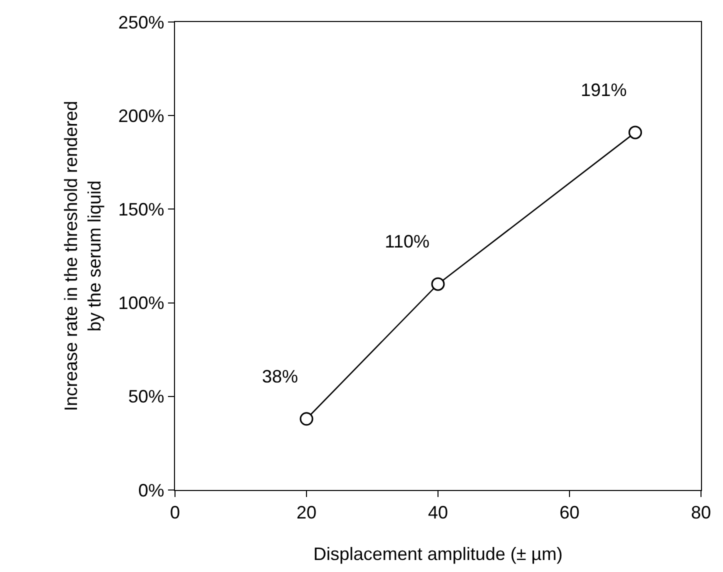 The width and height of the screenshot is (723, 572). I want to click on y-tick-label: 50%, so click(146, 396).